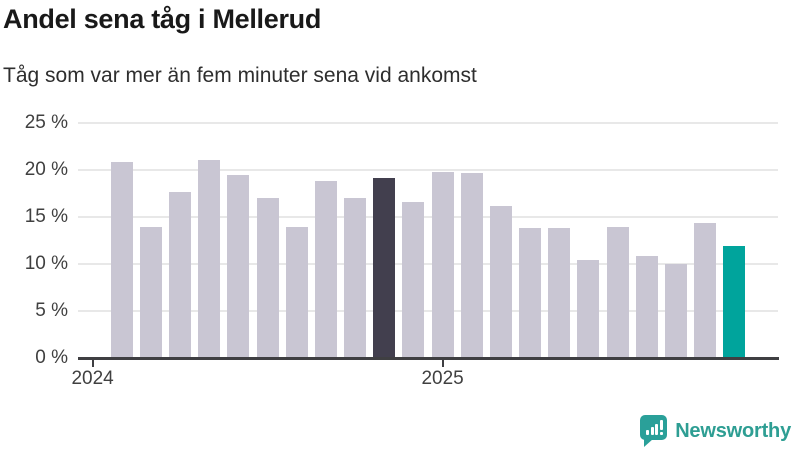 The image size is (800, 450). Describe the element at coordinates (51, 310) in the screenshot. I see `y-axis-label: 5 %` at that location.